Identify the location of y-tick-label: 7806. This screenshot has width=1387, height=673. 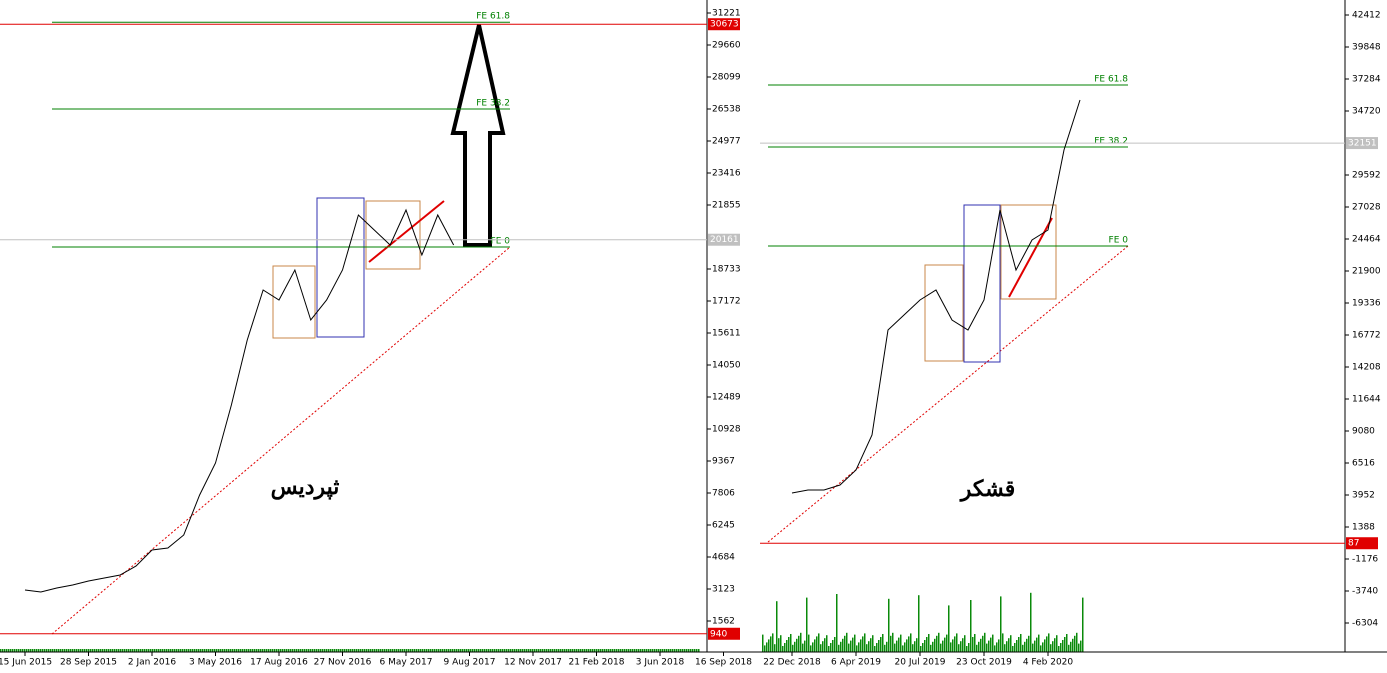
(723, 494).